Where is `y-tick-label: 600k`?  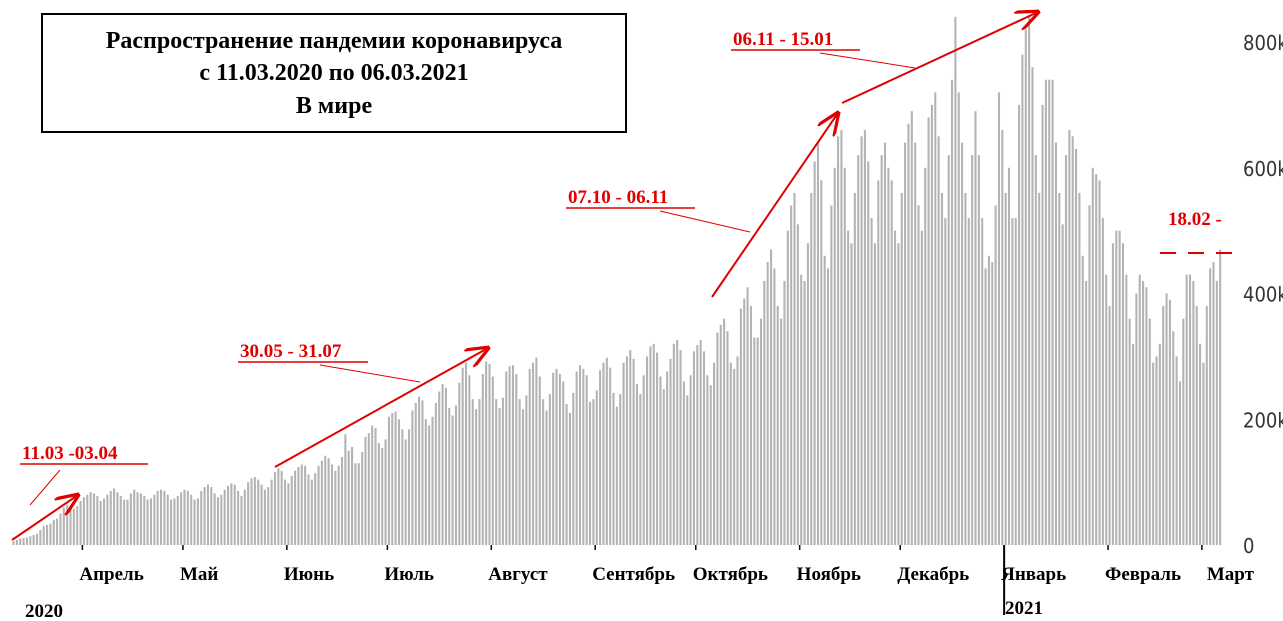 y-tick-label: 600k is located at coordinates (1263, 169).